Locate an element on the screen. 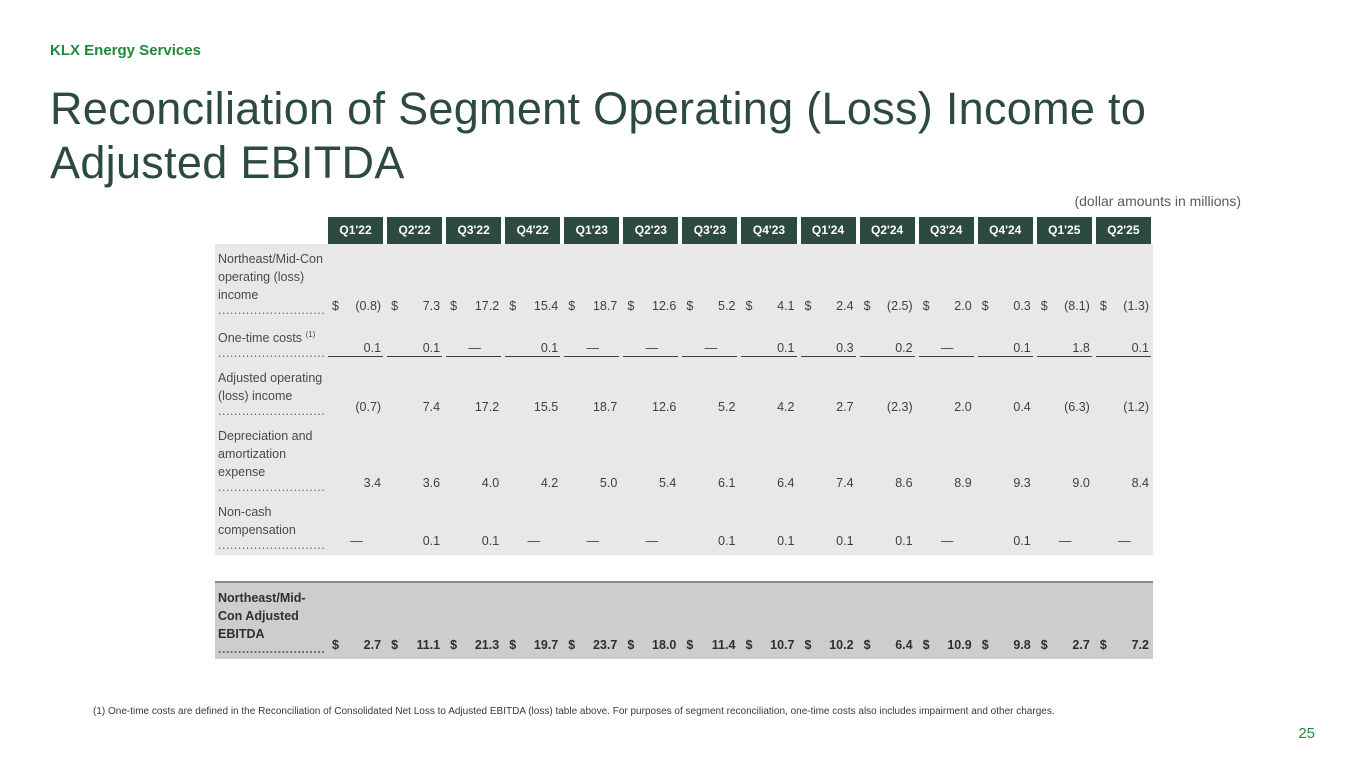  value-text: (0.8) is located at coordinates (368, 306).